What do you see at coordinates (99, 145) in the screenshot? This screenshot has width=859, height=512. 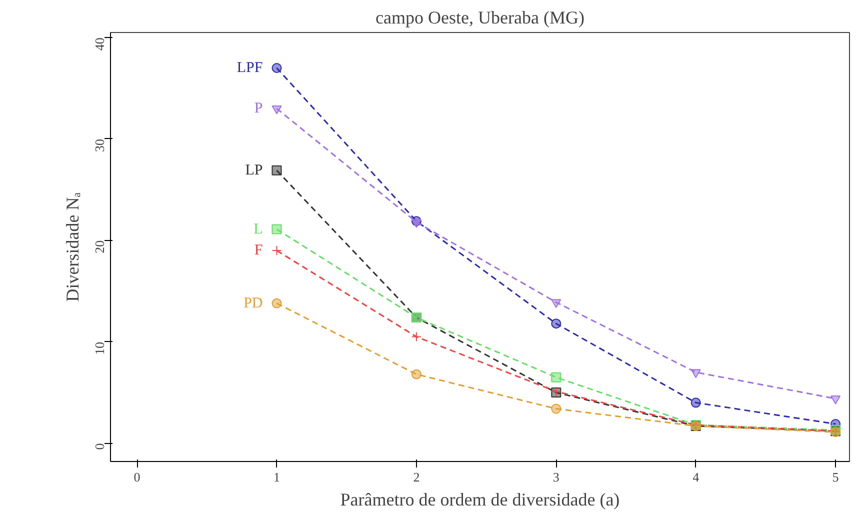 I see `y-tick-label: 30` at bounding box center [99, 145].